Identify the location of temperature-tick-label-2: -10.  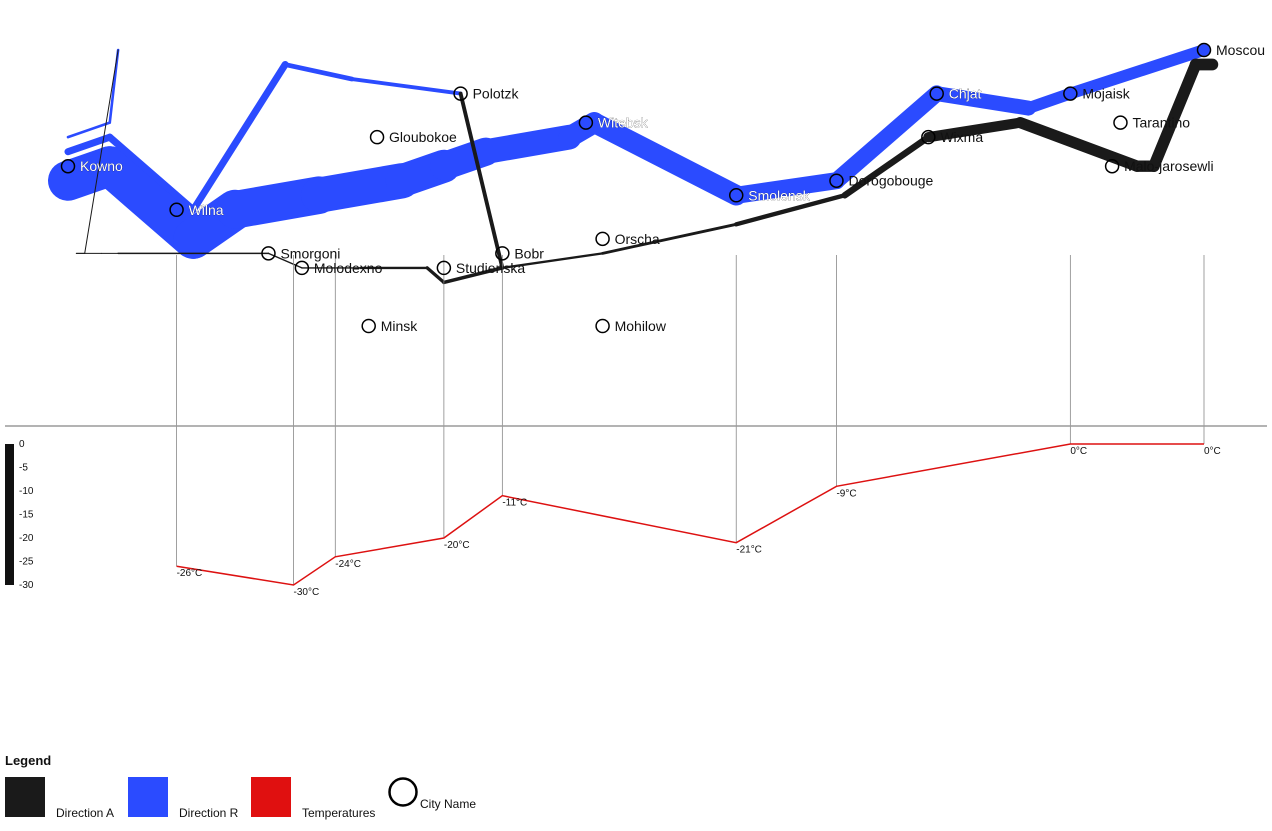
(26, 491).